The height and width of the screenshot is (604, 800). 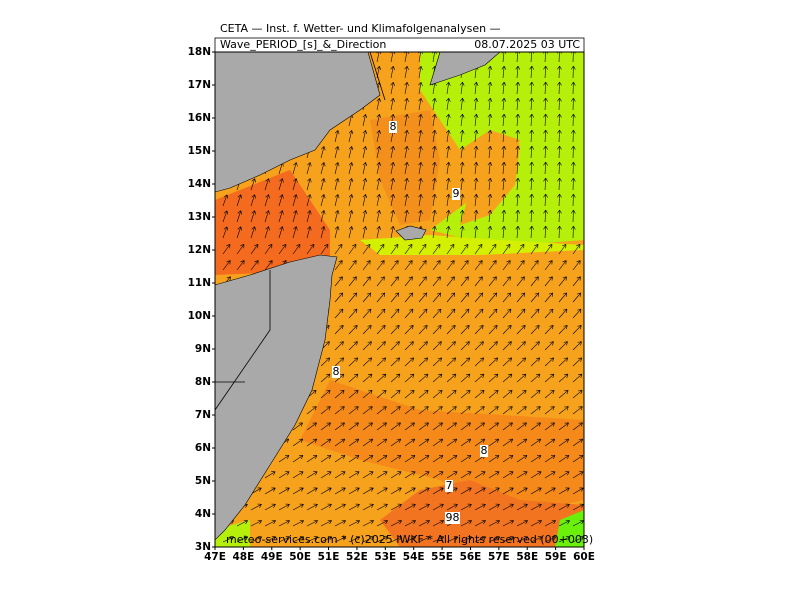 I want to click on field, so click(x=569, y=528).